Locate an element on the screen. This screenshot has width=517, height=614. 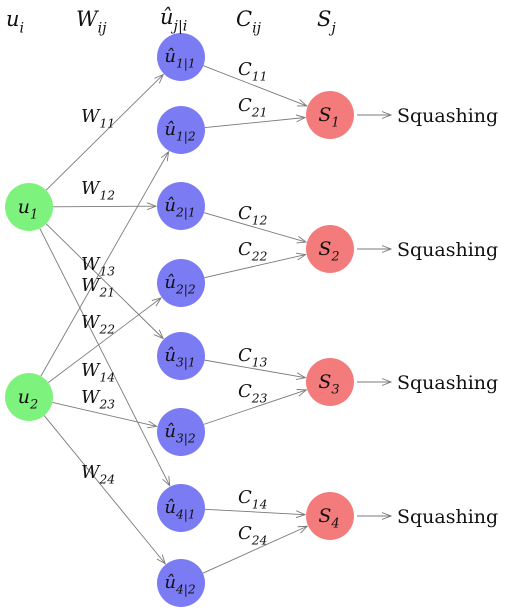
output-node-label: S4 is located at coordinates (328, 518).